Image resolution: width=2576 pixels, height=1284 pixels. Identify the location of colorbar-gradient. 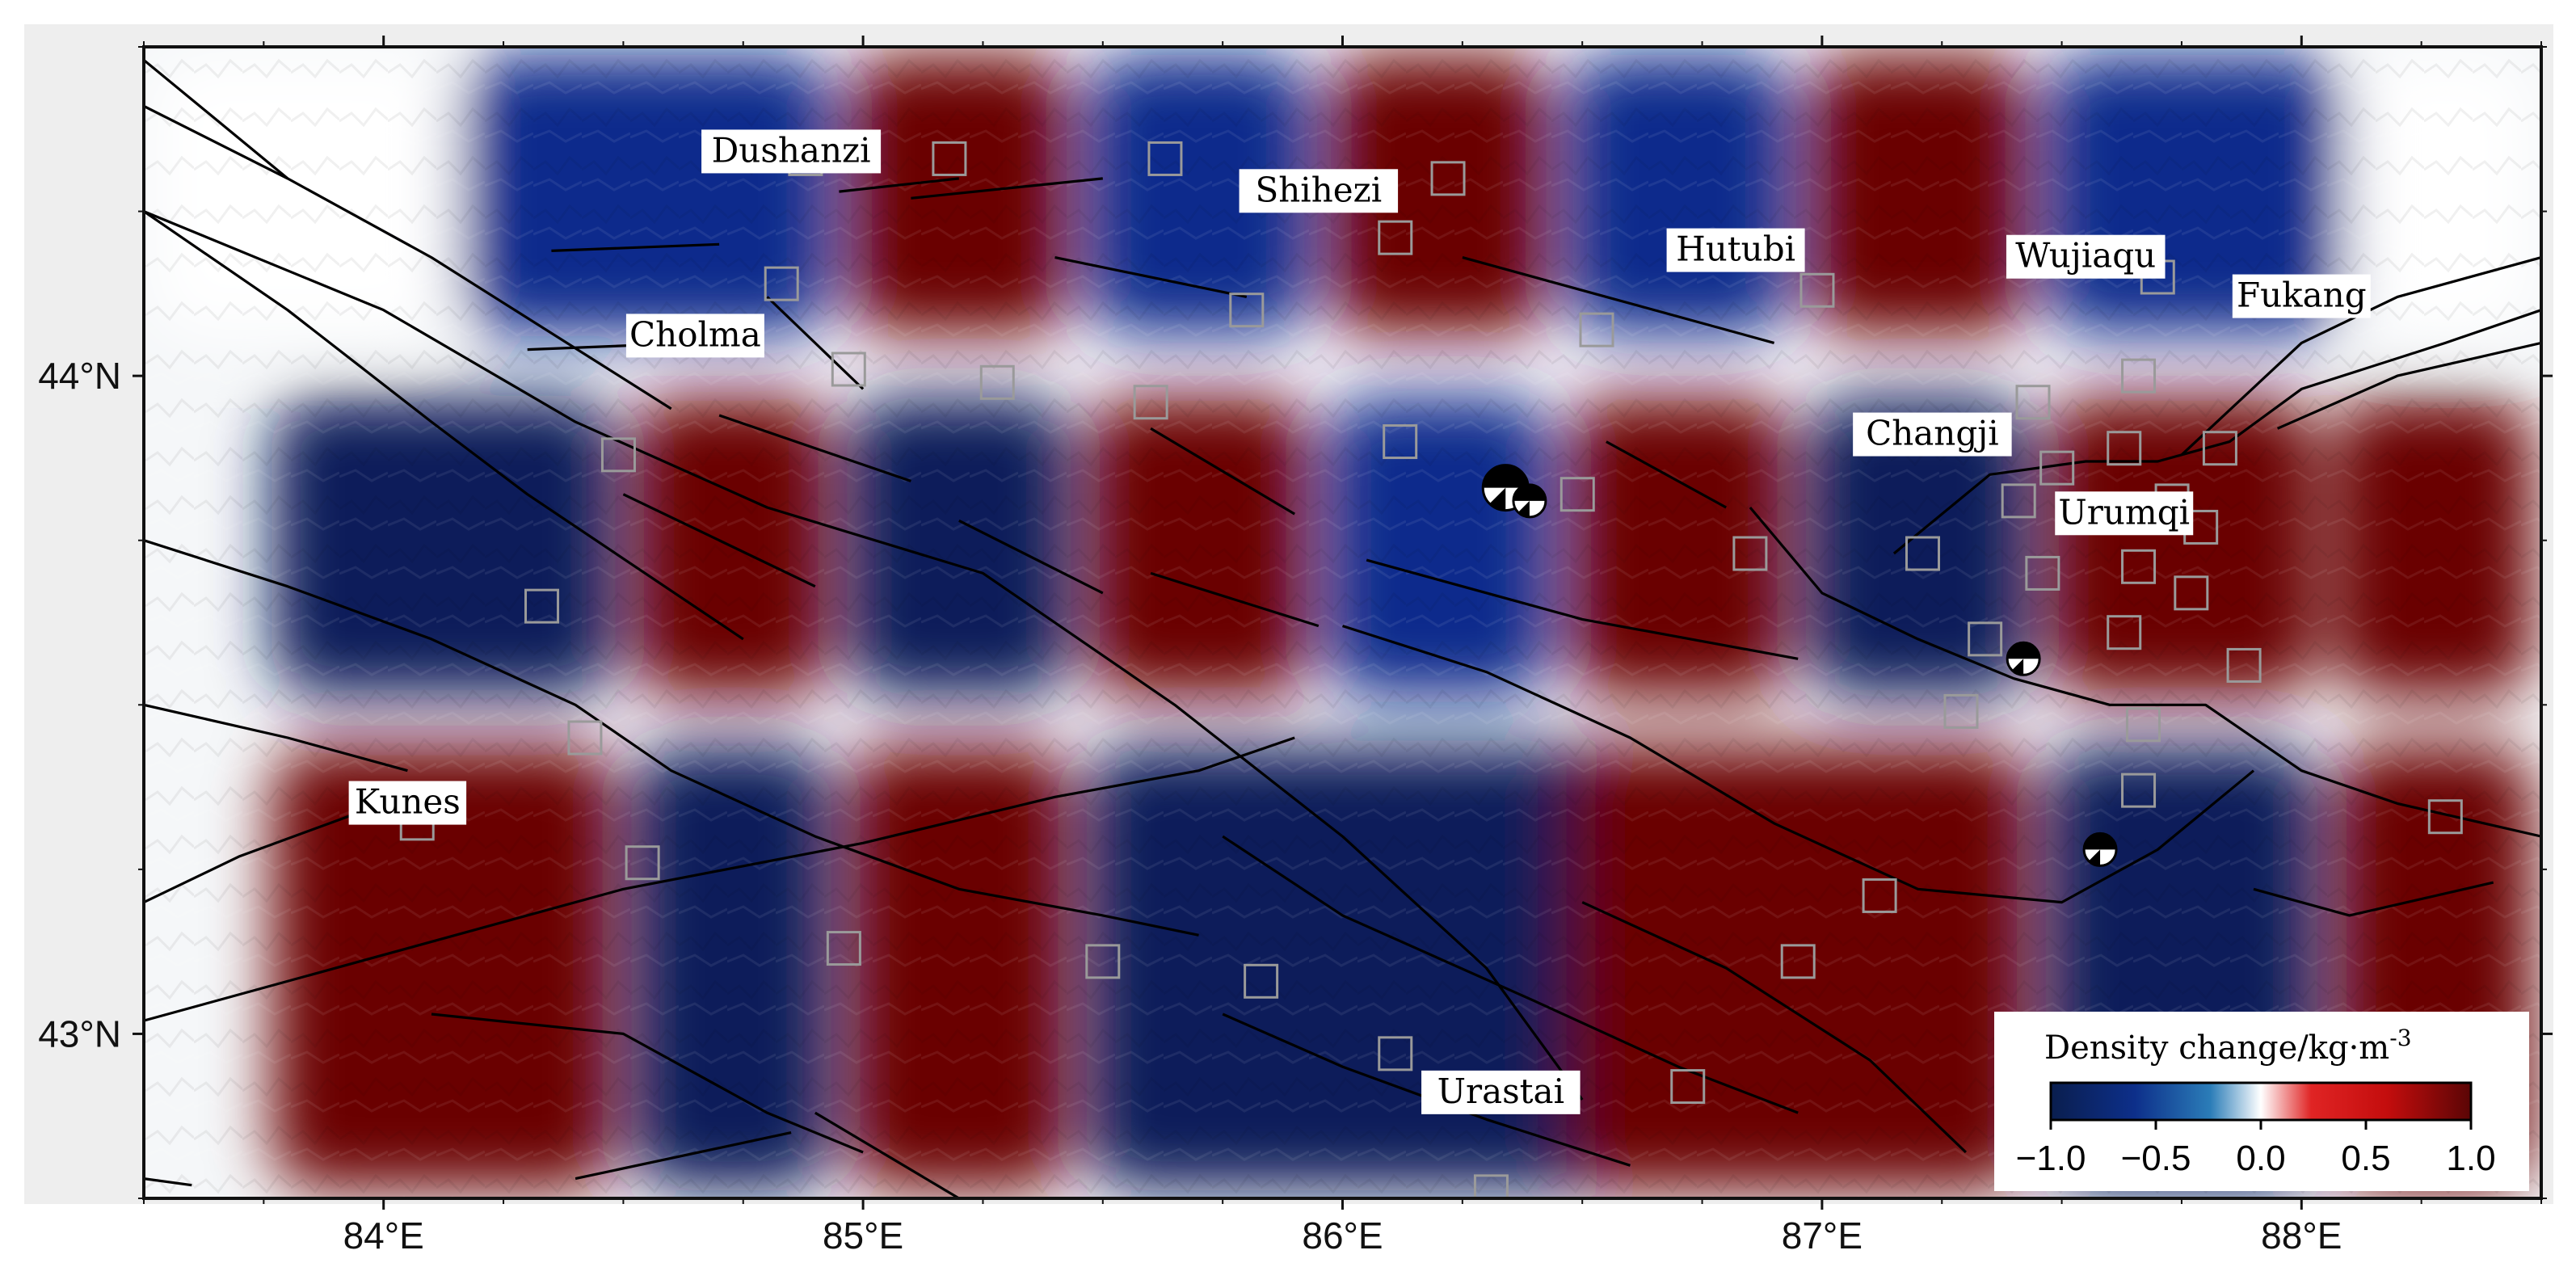
(2261, 1101).